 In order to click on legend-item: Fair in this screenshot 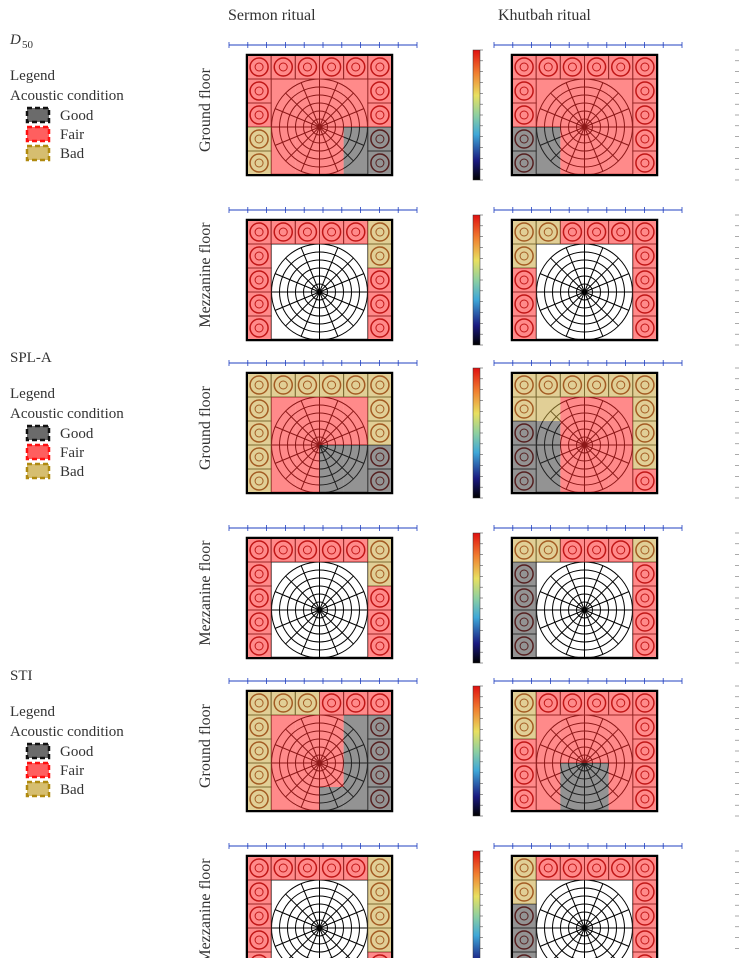, I will do `click(72, 771)`.